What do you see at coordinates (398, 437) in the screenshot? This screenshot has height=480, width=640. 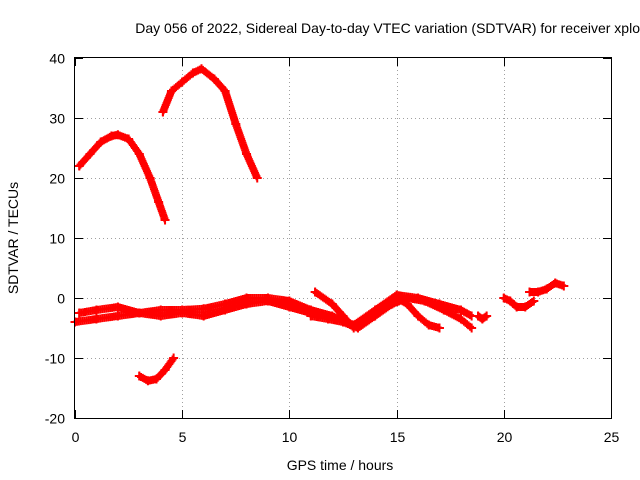 I see `x-tick-label: 15` at bounding box center [398, 437].